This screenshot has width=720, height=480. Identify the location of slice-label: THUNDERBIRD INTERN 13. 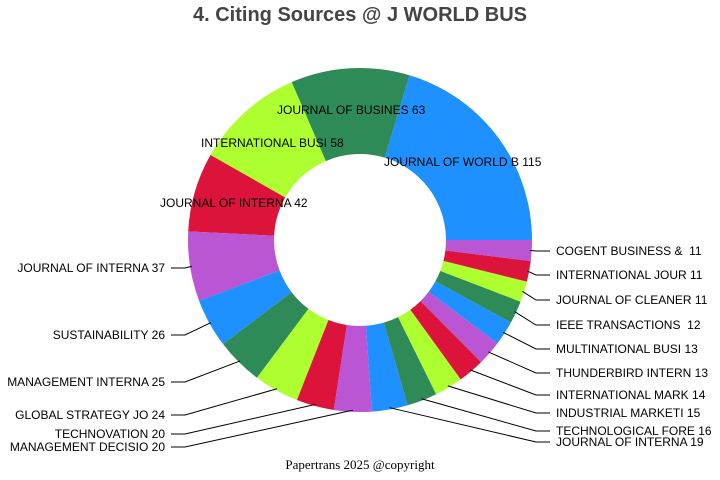
(632, 373).